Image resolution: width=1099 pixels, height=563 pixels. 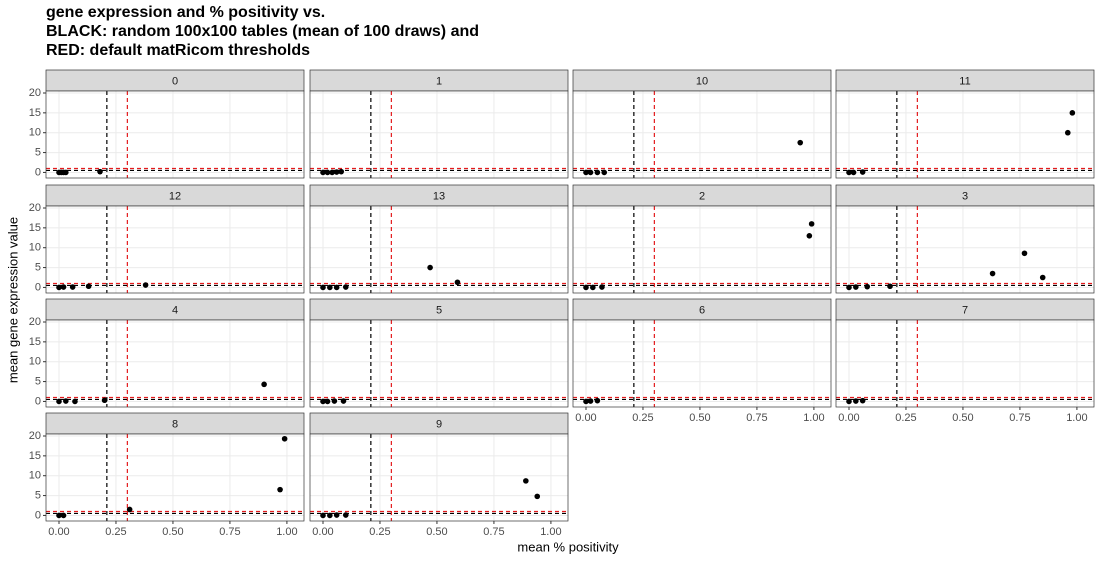 What do you see at coordinates (185, 12) in the screenshot?
I see `chart-title: gene expression and % positivity vs.` at bounding box center [185, 12].